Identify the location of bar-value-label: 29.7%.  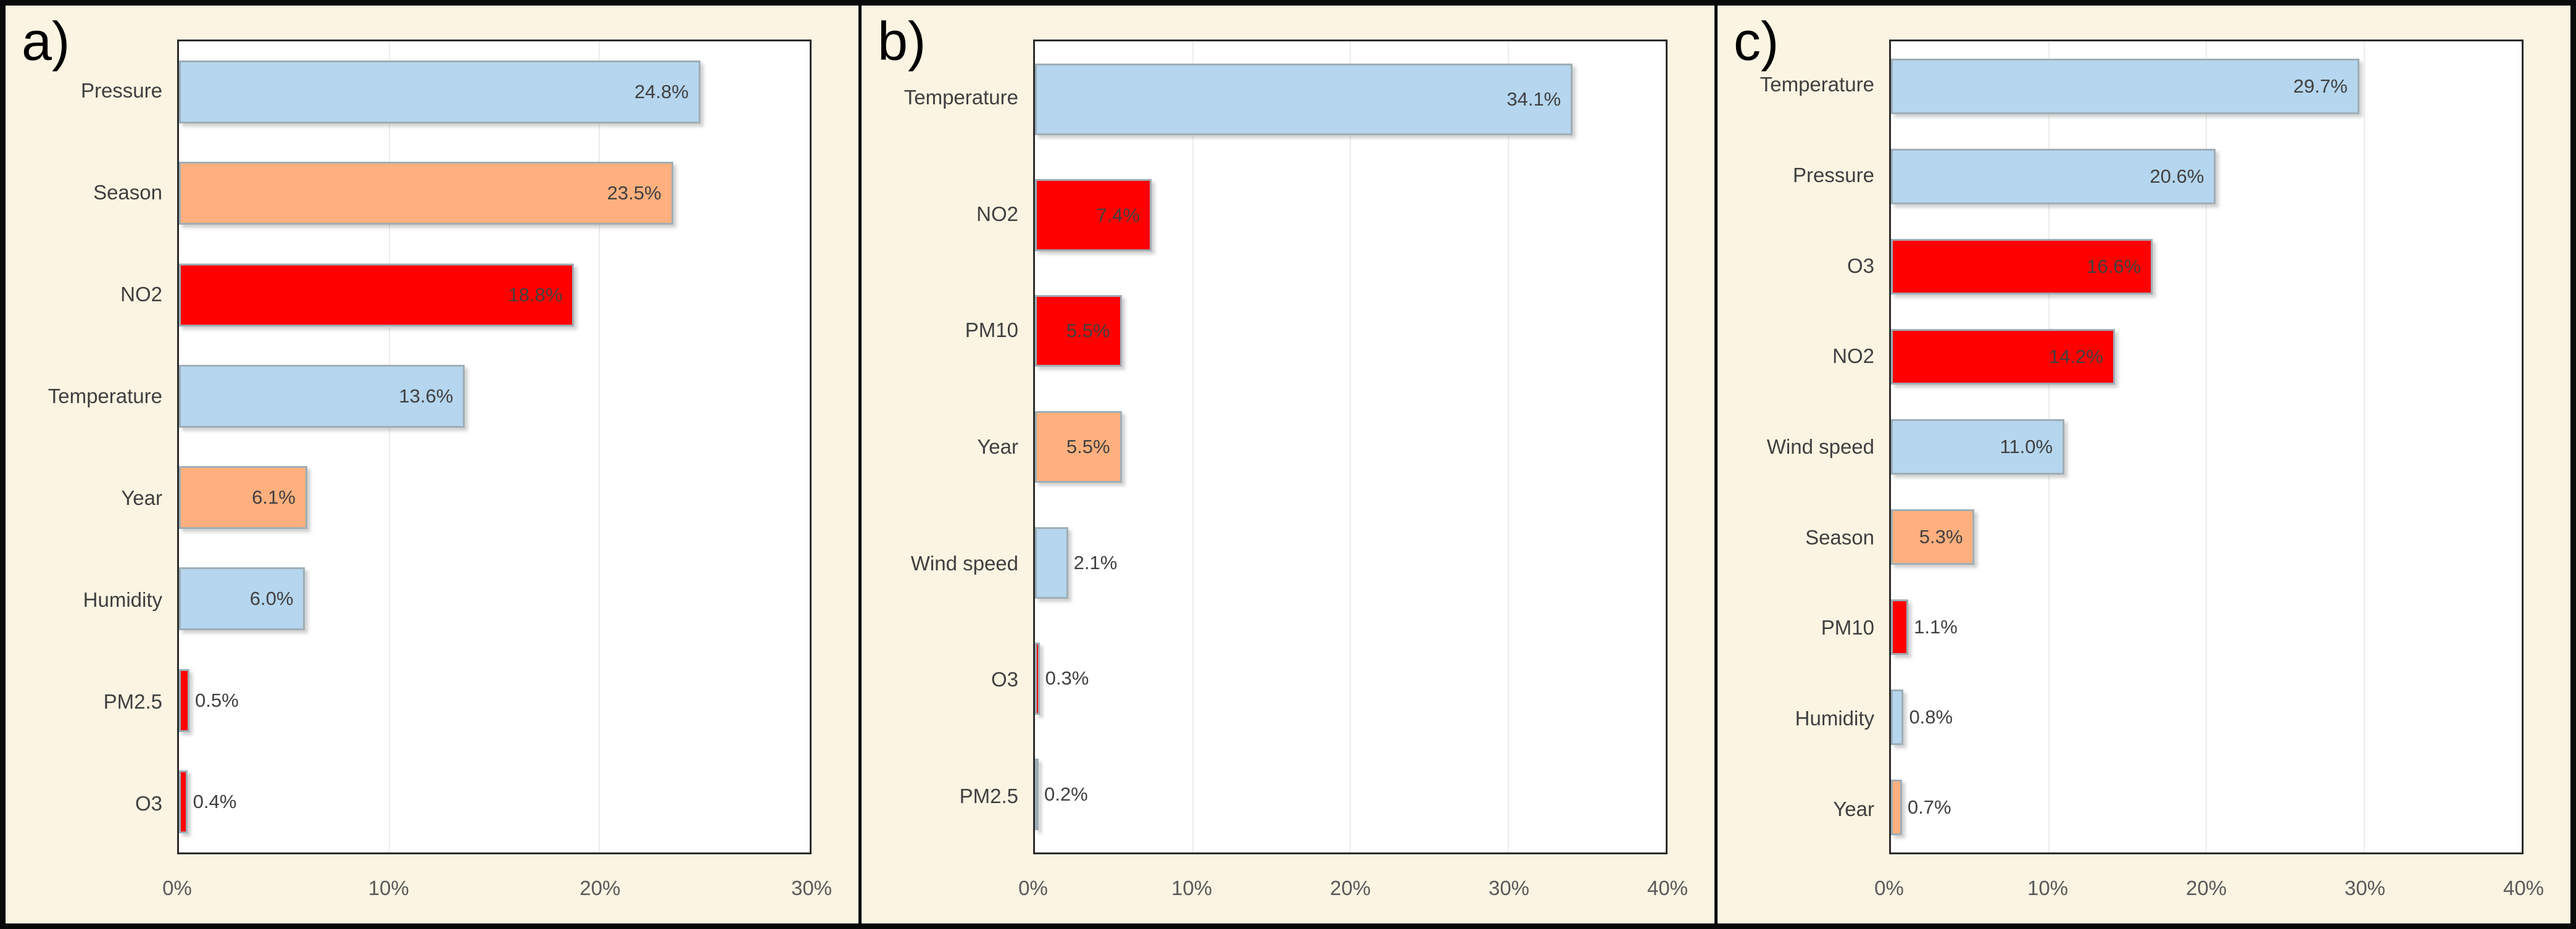
(2320, 86).